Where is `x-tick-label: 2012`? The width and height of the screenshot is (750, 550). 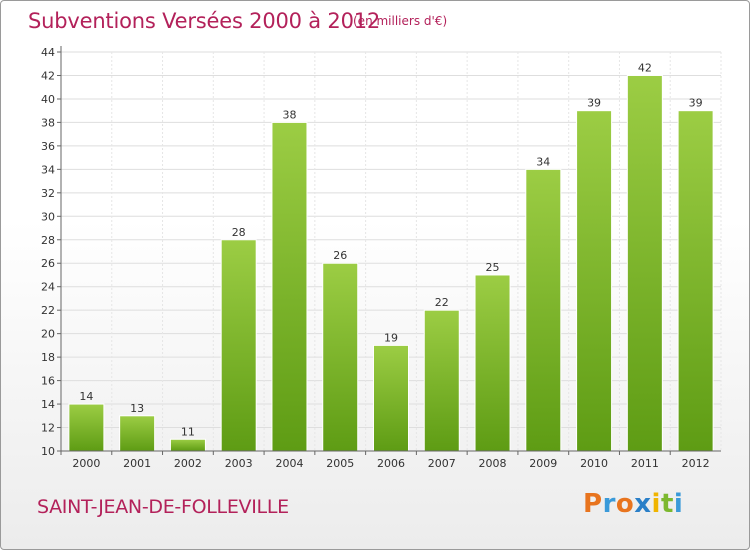
x-tick-label: 2012 is located at coordinates (696, 463).